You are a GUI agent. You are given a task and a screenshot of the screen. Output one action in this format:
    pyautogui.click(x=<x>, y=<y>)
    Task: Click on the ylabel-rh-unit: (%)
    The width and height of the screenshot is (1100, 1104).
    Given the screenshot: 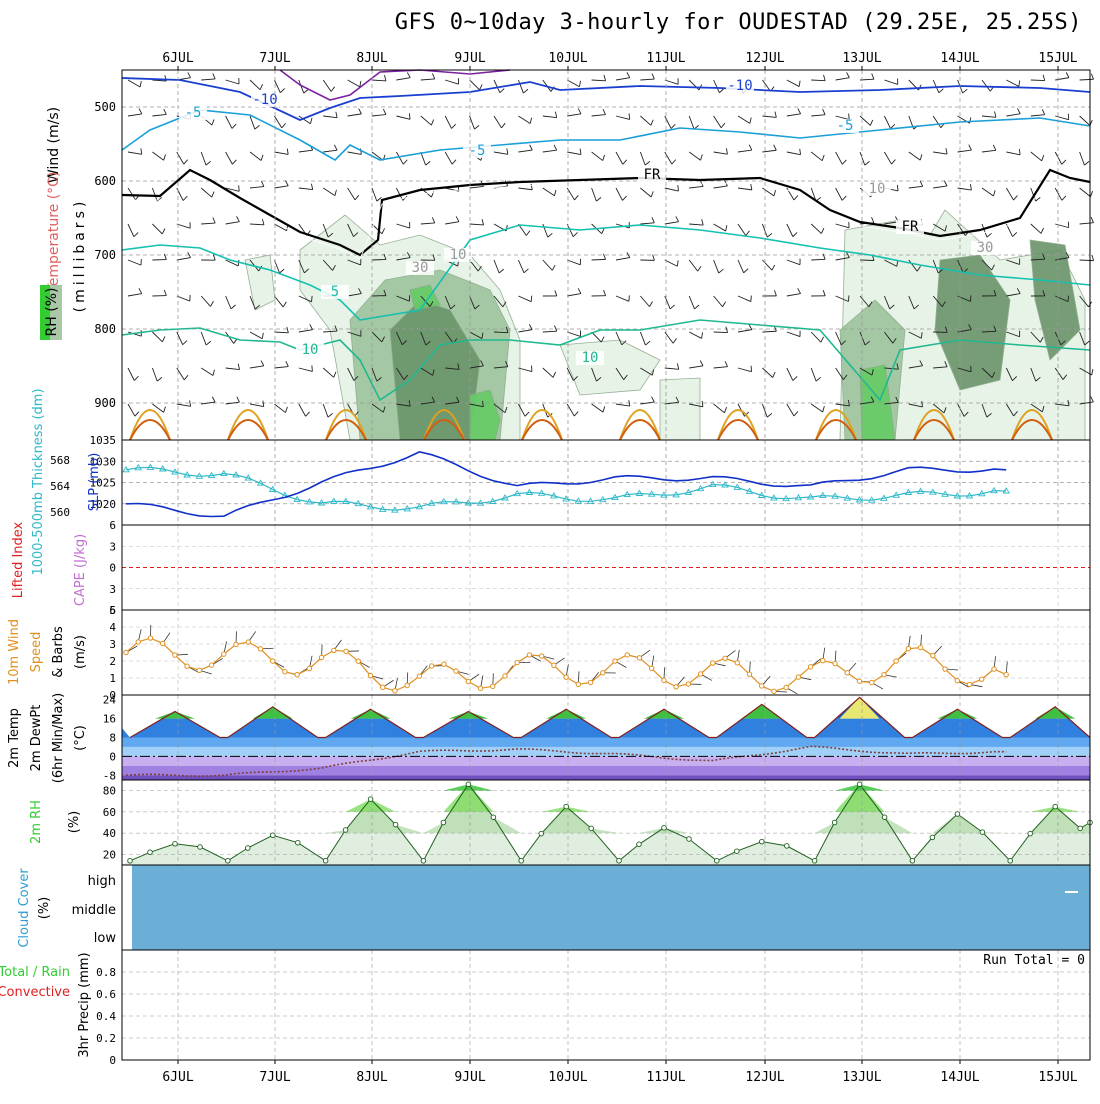 What is the action you would take?
    pyautogui.click(x=74, y=822)
    